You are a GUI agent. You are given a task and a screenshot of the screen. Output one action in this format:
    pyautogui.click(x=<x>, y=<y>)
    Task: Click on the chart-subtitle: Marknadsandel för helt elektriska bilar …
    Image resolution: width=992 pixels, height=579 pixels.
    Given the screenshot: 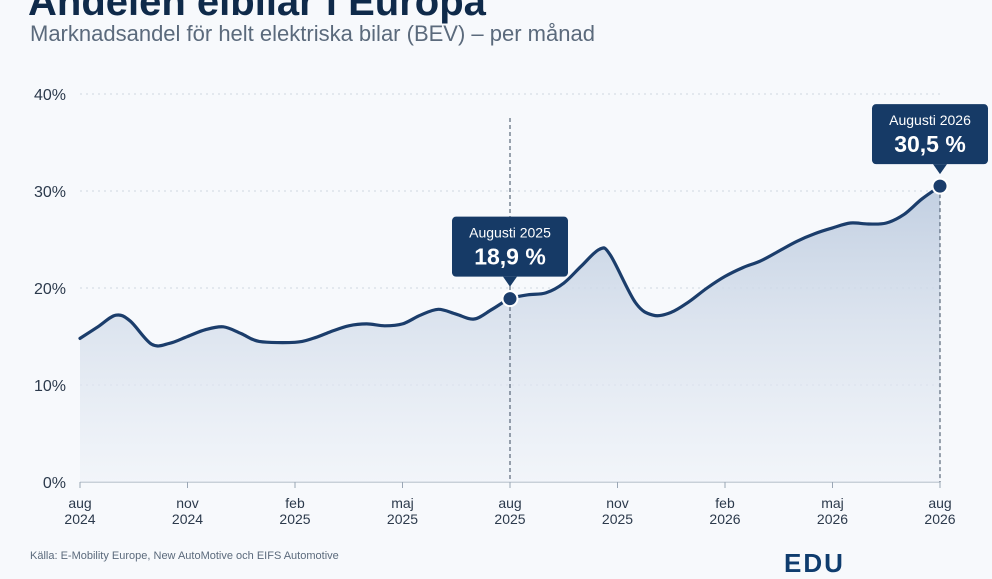 What is the action you would take?
    pyautogui.click(x=312, y=33)
    